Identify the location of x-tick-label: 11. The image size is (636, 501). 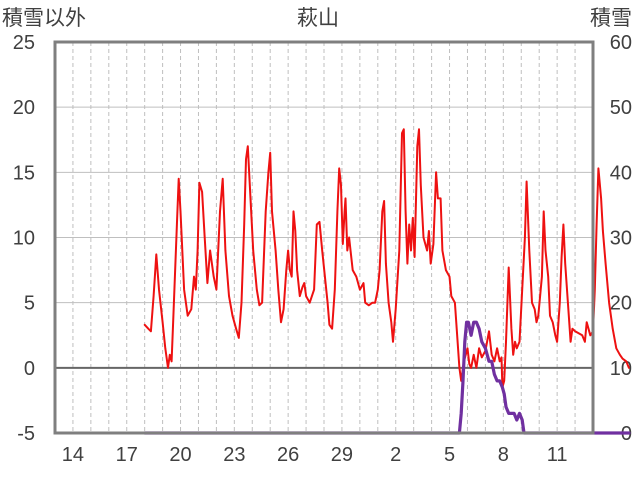
(557, 455).